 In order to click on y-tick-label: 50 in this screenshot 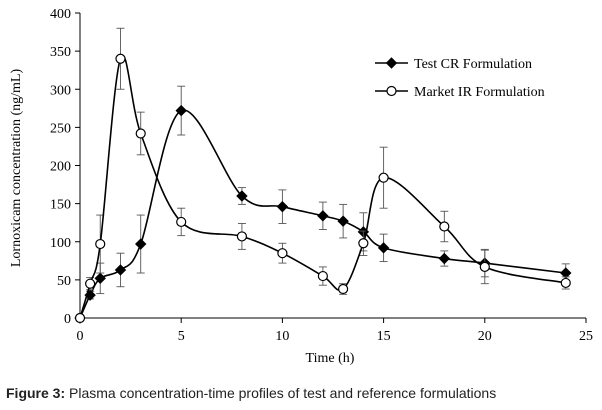, I will do `click(64, 281)`.